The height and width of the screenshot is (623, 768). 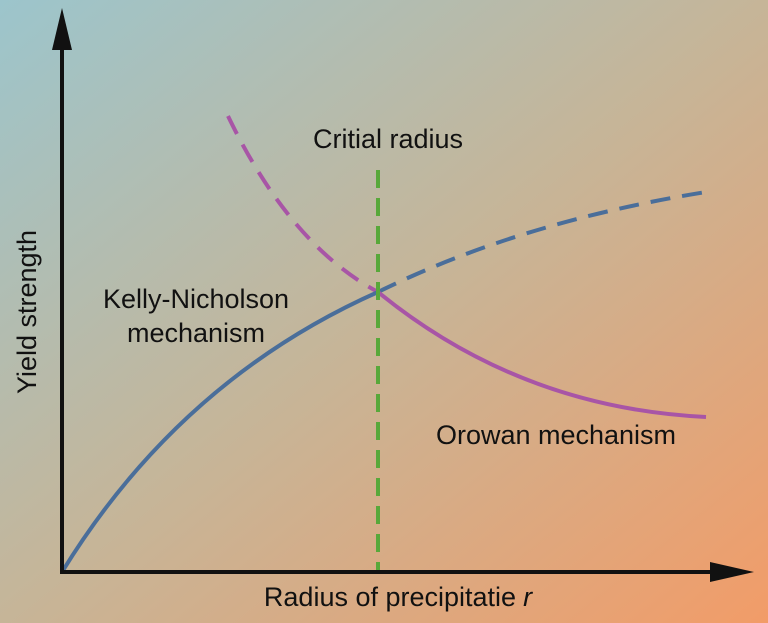 I want to click on kelly-nicholson-extension, so click(x=542, y=242).